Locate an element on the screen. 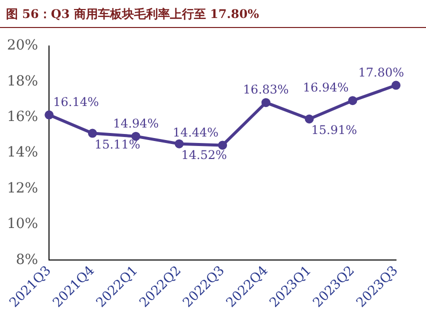 The width and height of the screenshot is (426, 332). data-label: 16.83% is located at coordinates (266, 89).